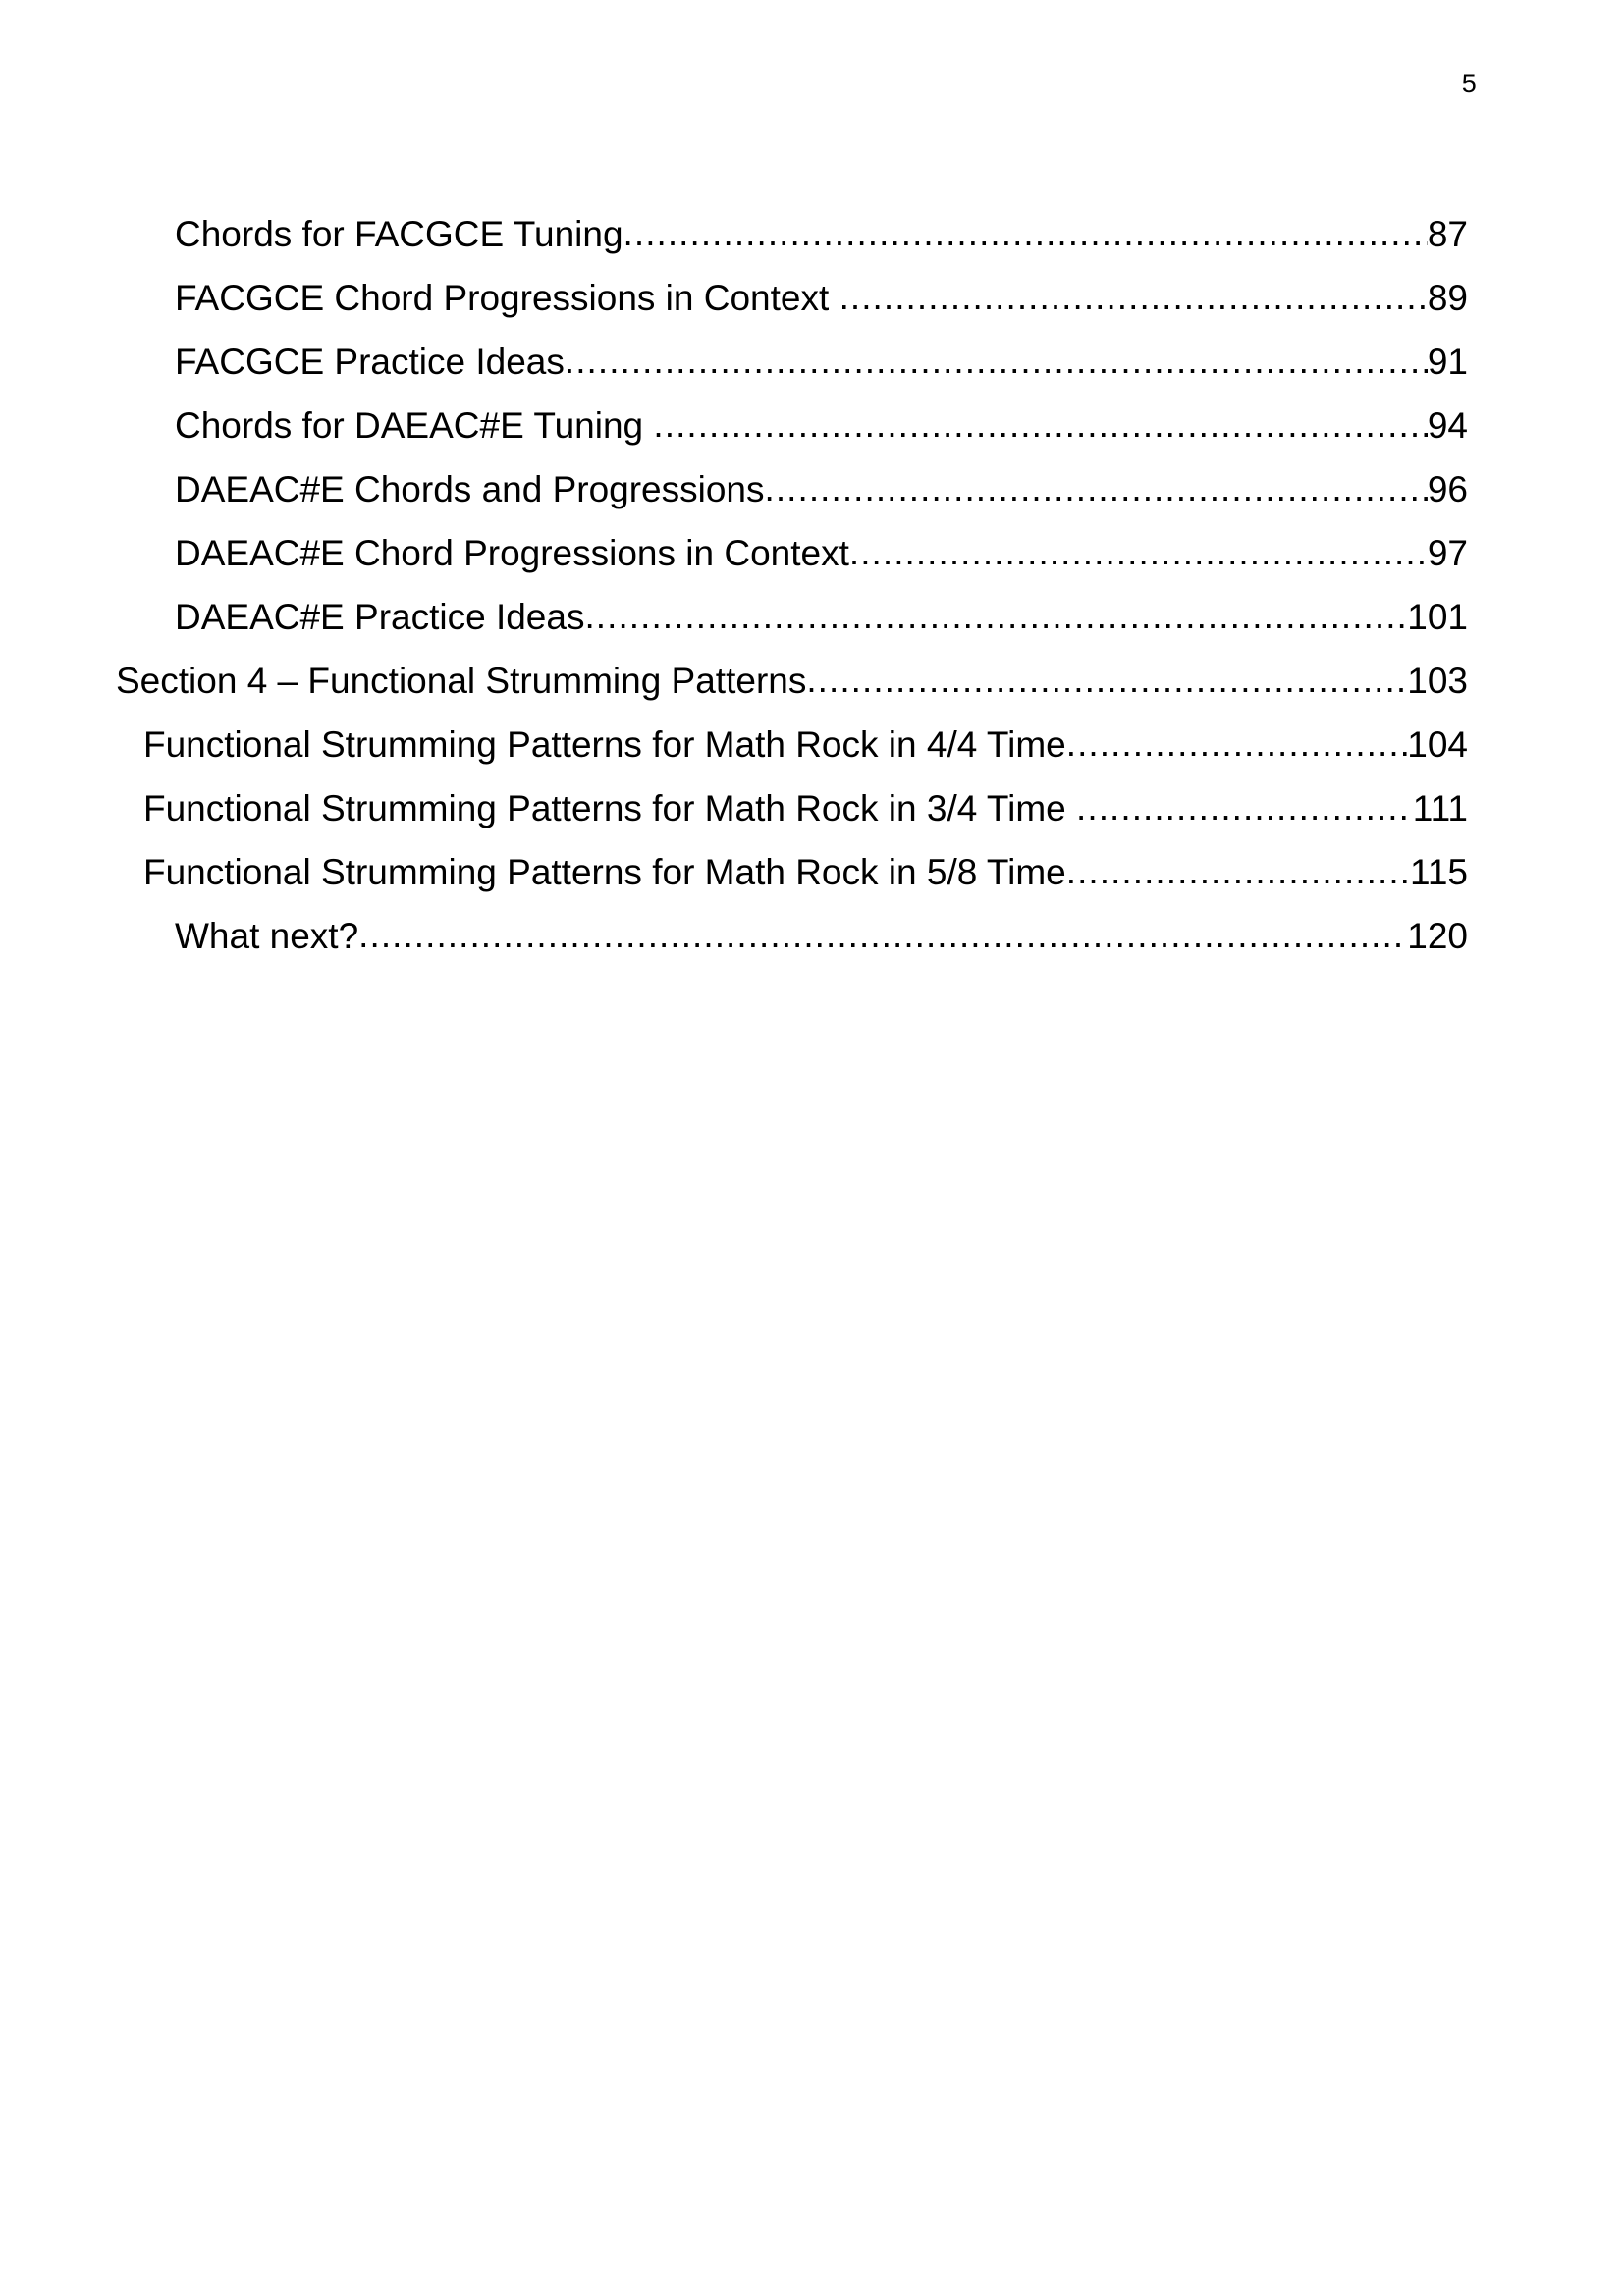  I want to click on toc-entry: Chords for DAEAC#E Tuning 94, so click(734, 426).